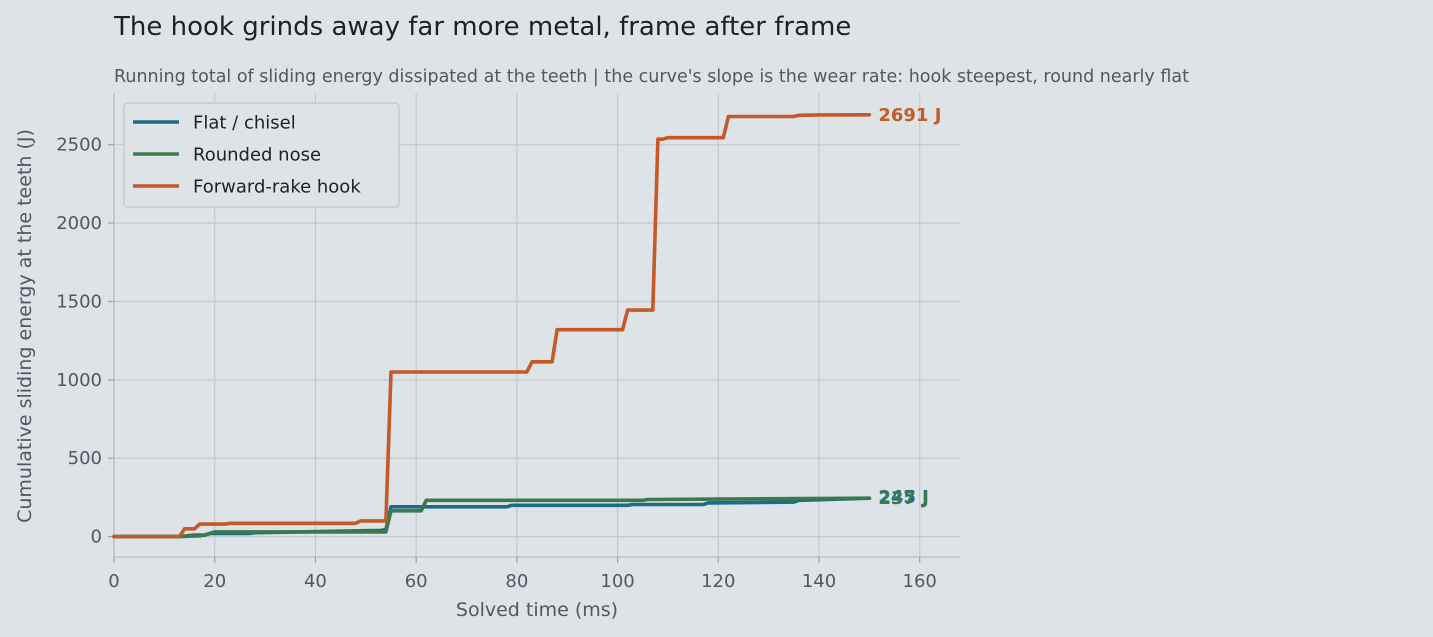  I want to click on x-tick-label: 140, so click(819, 581).